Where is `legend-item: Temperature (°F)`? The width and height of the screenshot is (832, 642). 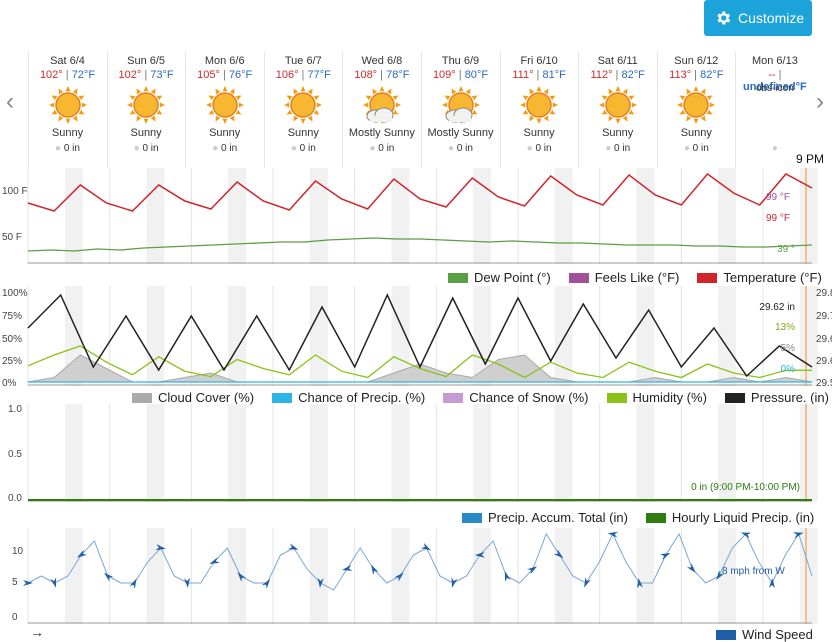 legend-item: Temperature (°F) is located at coordinates (759, 277).